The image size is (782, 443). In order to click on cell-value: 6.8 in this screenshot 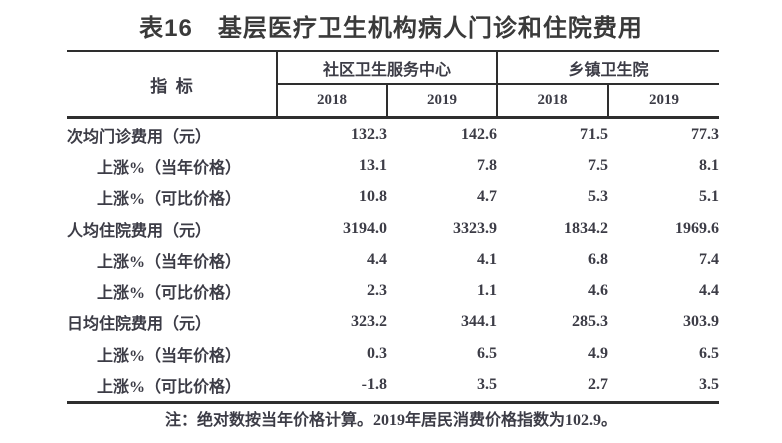, I will do `click(598, 259)`.